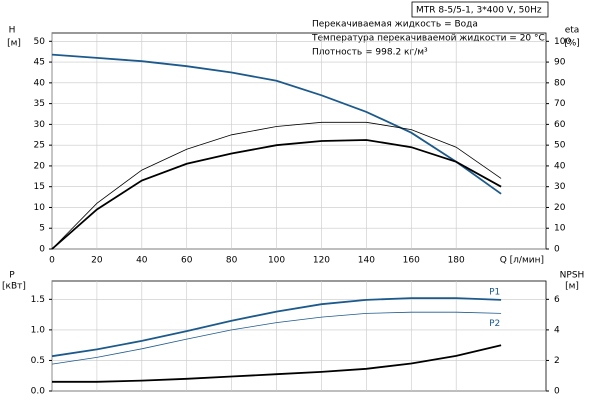 This screenshot has height=400, width=600. Describe the element at coordinates (12, 276) in the screenshot. I see `y-axis-label: P` at that location.